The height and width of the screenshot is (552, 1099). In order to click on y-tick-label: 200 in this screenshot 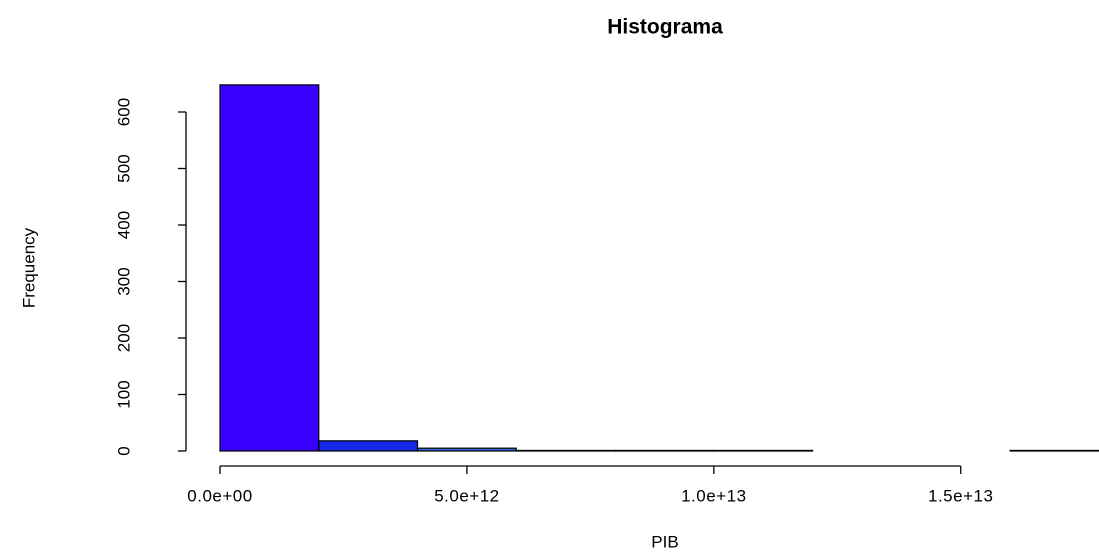, I will do `click(123, 338)`.